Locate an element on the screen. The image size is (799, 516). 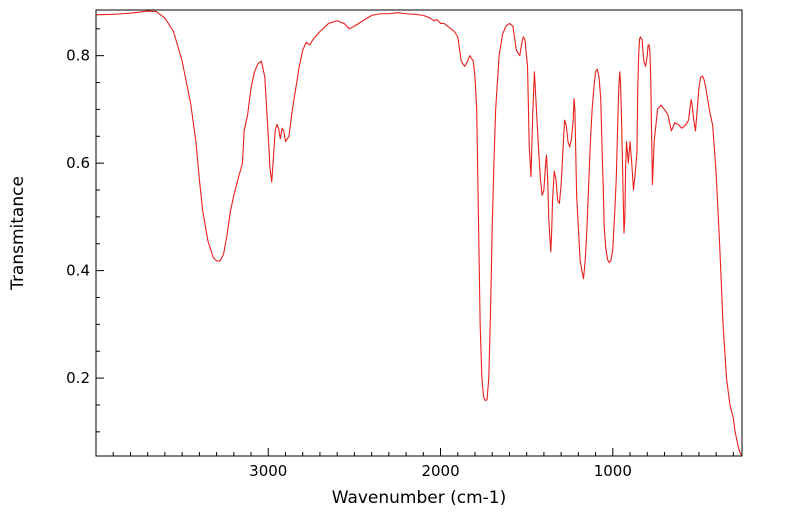
x-axis-label: Wavenumber (cm-1) is located at coordinates (419, 498).